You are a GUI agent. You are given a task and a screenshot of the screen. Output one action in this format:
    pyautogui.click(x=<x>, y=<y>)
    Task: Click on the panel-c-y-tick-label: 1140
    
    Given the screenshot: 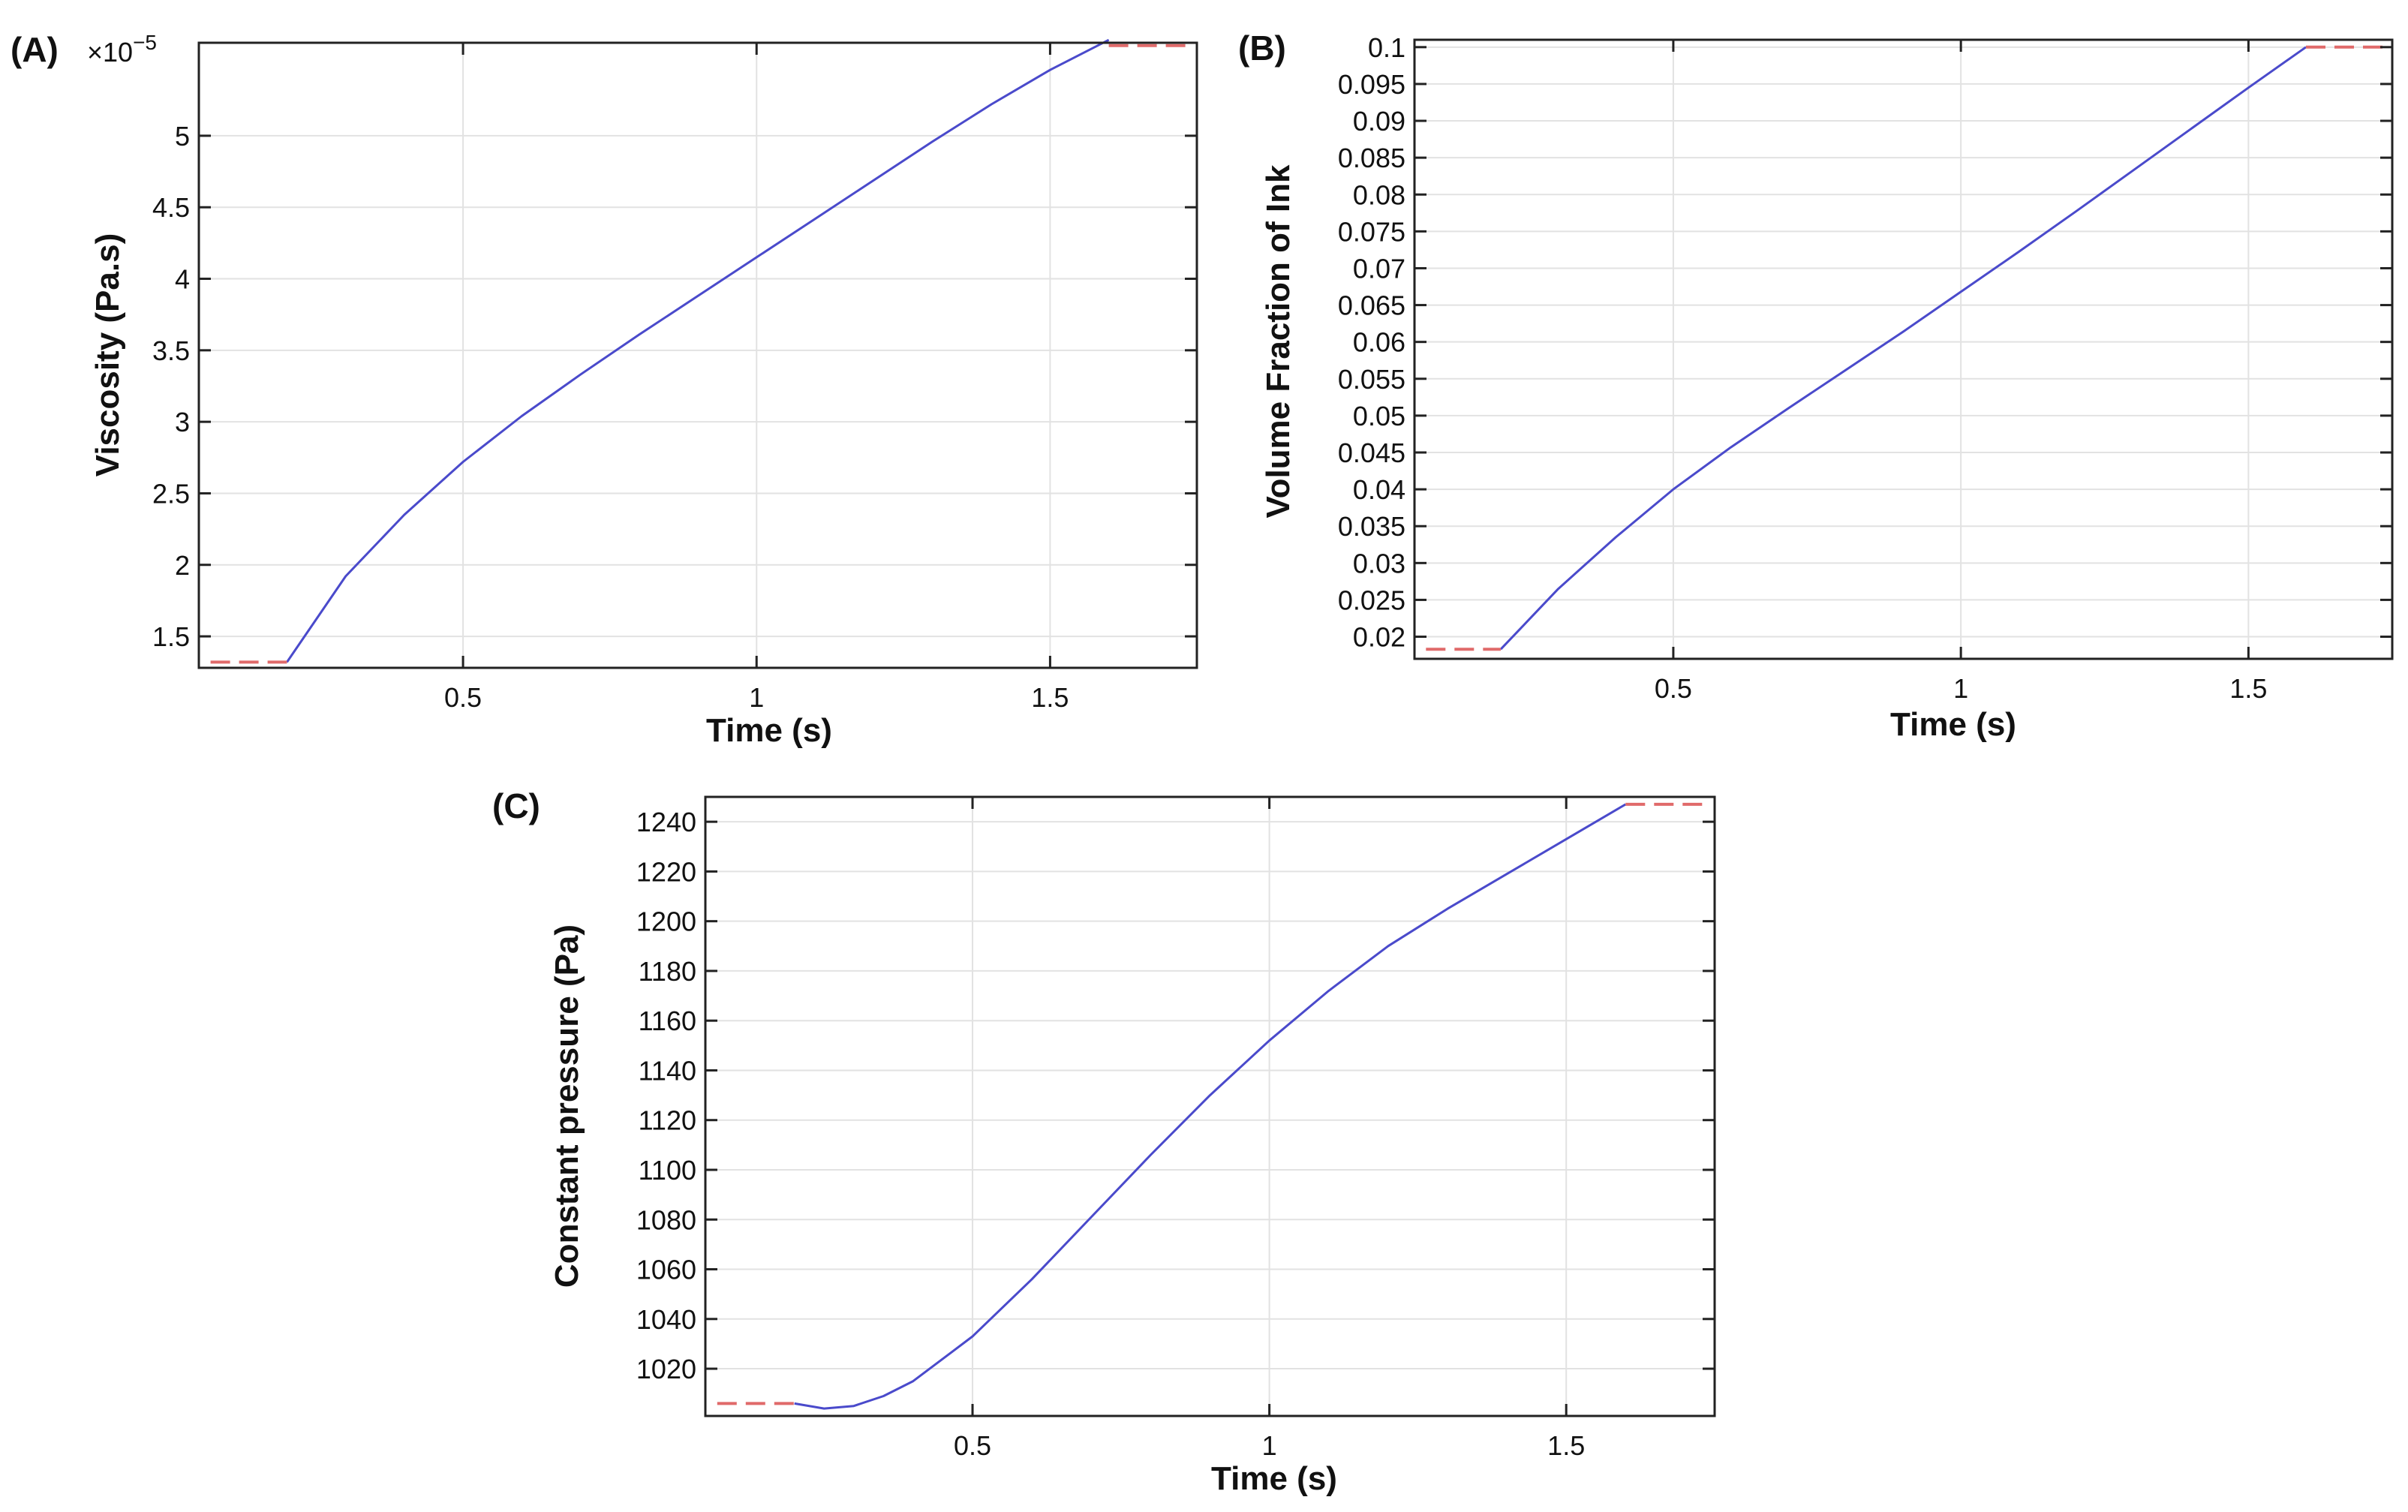 What is the action you would take?
    pyautogui.click(x=667, y=1070)
    